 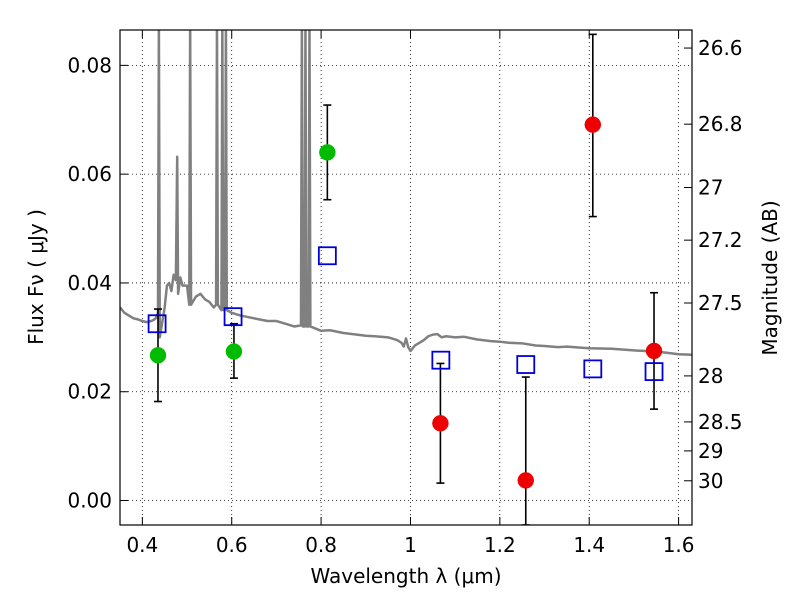 I want to click on y-tick-label: 0.02, so click(x=89, y=392).